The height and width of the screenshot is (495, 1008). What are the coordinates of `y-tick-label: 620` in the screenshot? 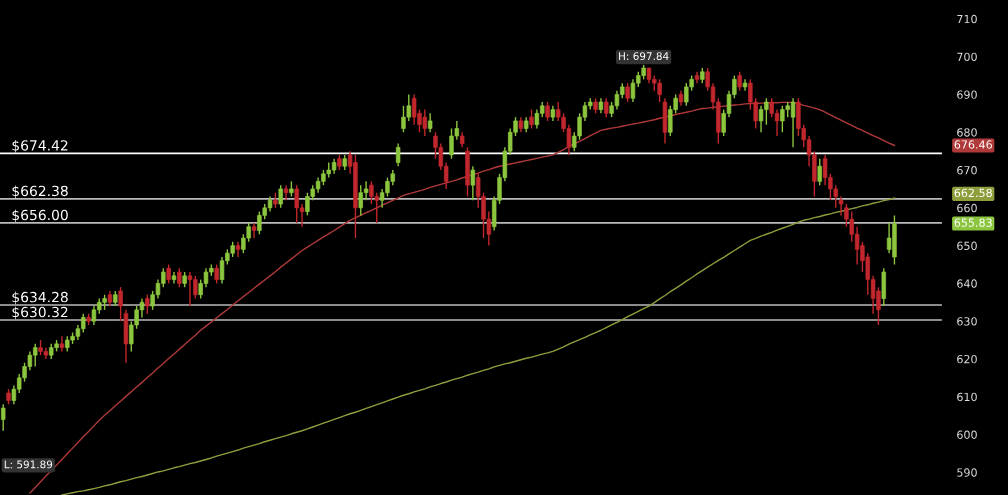 It's located at (967, 359).